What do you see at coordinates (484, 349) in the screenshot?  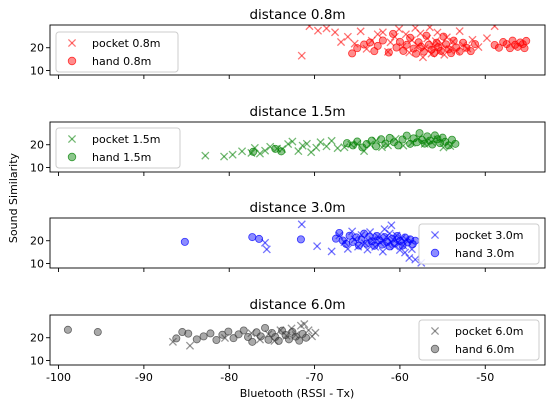 I see `legend-label: hand 6.0m` at bounding box center [484, 349].